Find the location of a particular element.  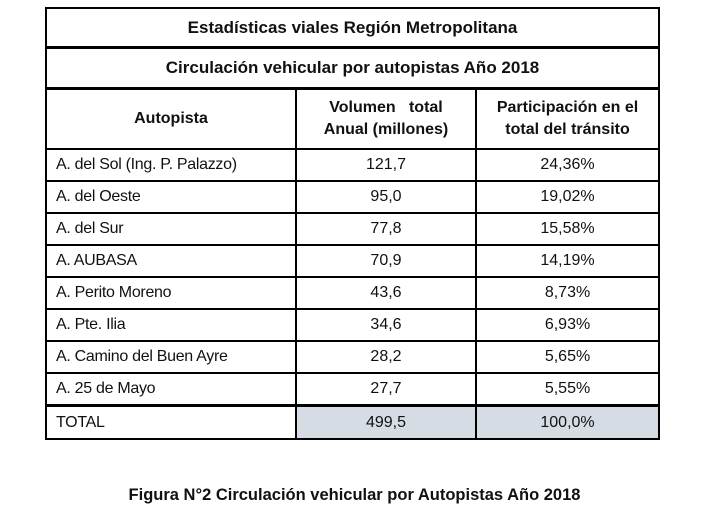

row-name: A. Camino del Buen Ayre is located at coordinates (171, 357).